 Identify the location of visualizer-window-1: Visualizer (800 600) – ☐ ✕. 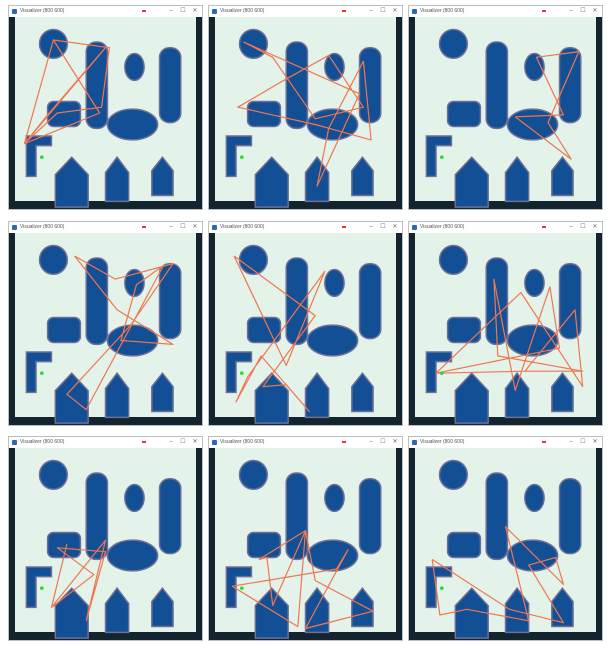
(105, 107).